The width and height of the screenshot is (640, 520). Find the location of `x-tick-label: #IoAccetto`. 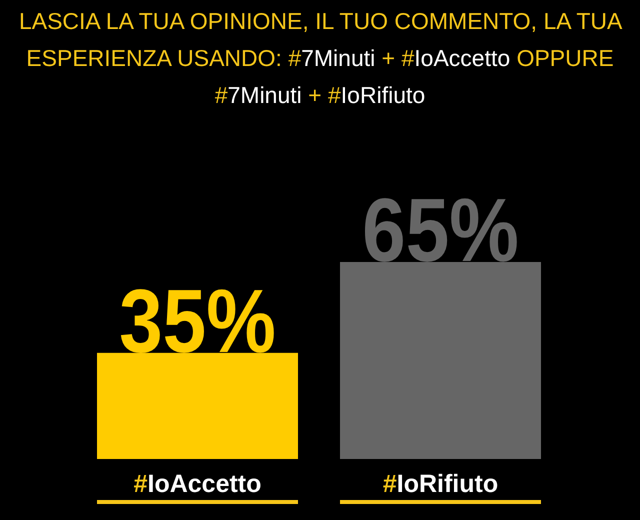

x-tick-label: #IoAccetto is located at coordinates (198, 484).